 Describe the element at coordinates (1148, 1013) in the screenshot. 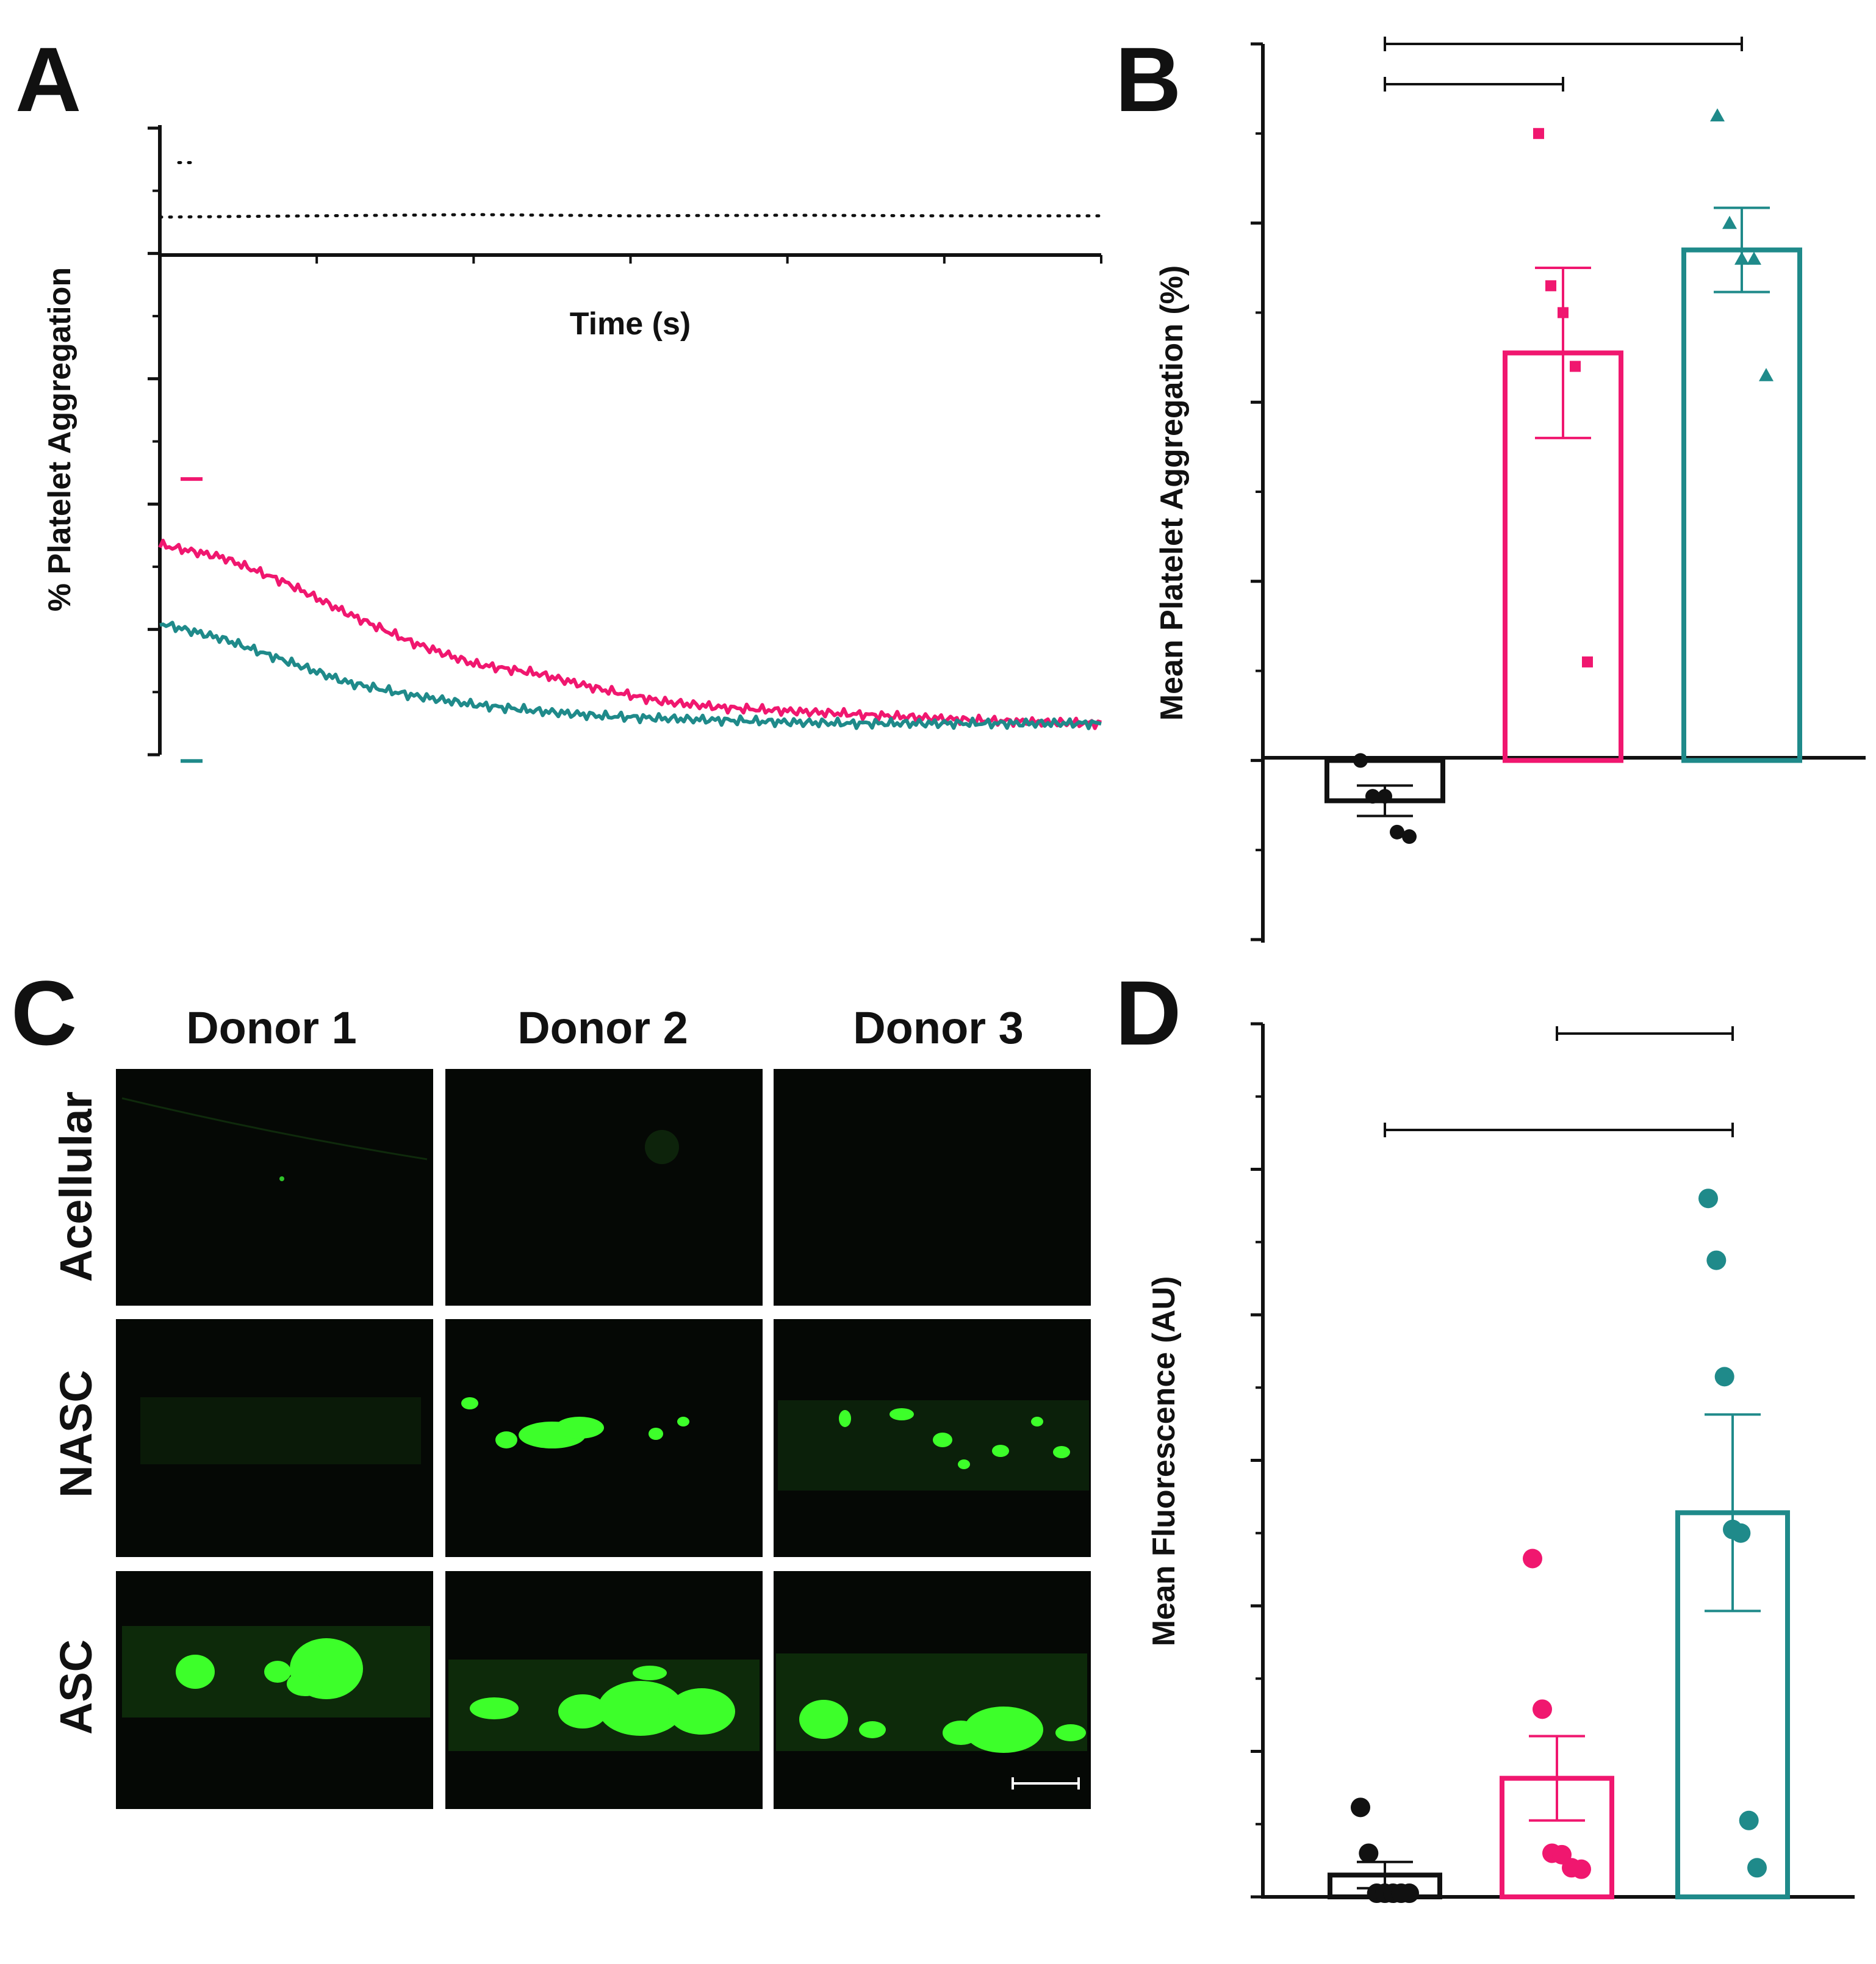

I see `panel-letter-d: D` at that location.